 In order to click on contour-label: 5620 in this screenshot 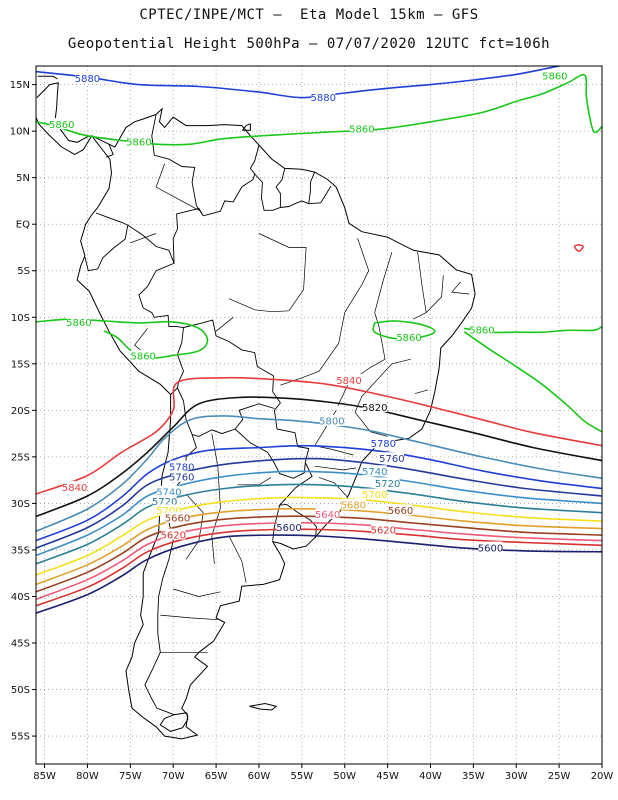, I will do `click(172, 535)`.